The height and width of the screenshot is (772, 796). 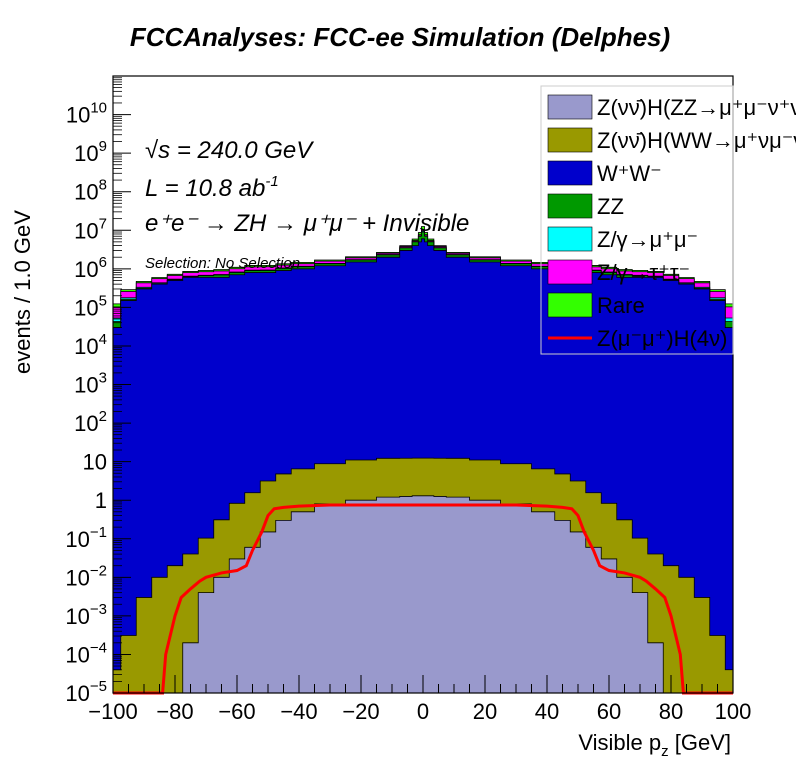 What do you see at coordinates (174, 711) in the screenshot?
I see `x-tick-label: −80` at bounding box center [174, 711].